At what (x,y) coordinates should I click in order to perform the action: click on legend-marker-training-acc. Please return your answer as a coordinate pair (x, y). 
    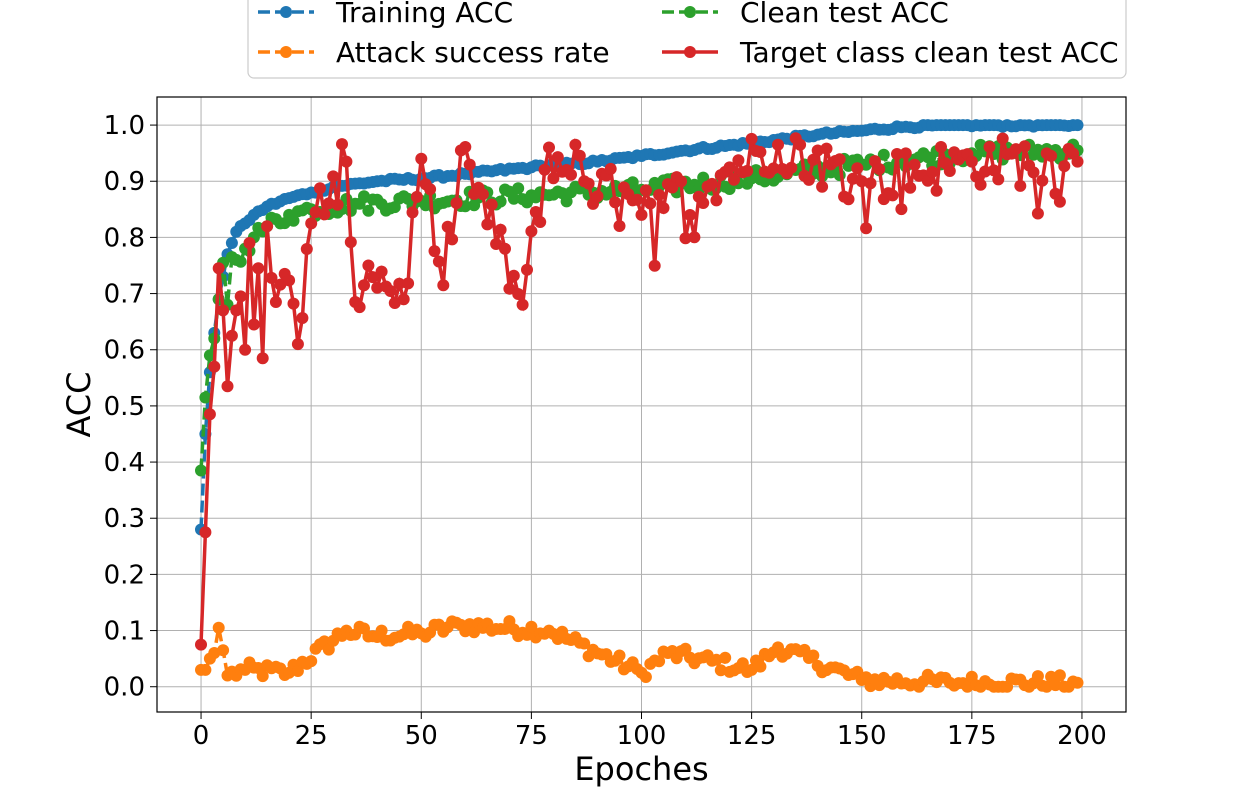
    Looking at the image, I should click on (286, 12).